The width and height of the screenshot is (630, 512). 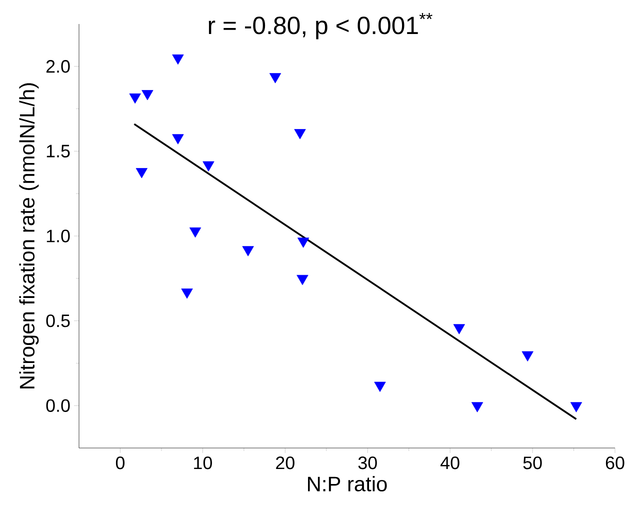 I want to click on x-tick-label: 40, so click(x=450, y=463).